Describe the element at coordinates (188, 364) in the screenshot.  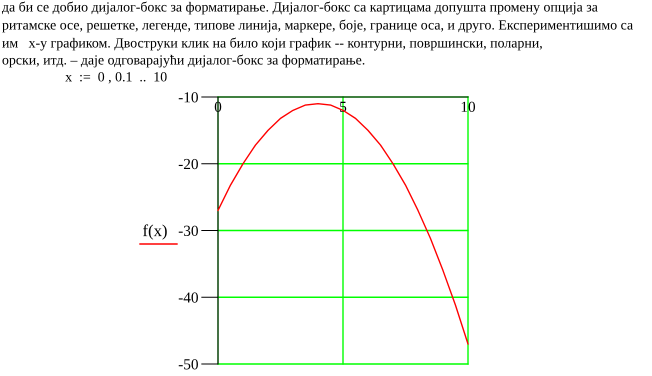
I see `y-tick-label: -50` at that location.